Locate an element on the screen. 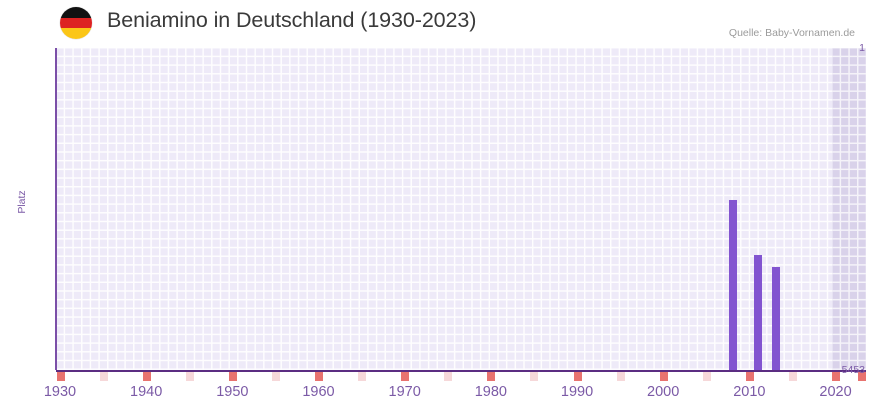 The image size is (873, 412). x-axis-tick-label: 2000 is located at coordinates (663, 392).